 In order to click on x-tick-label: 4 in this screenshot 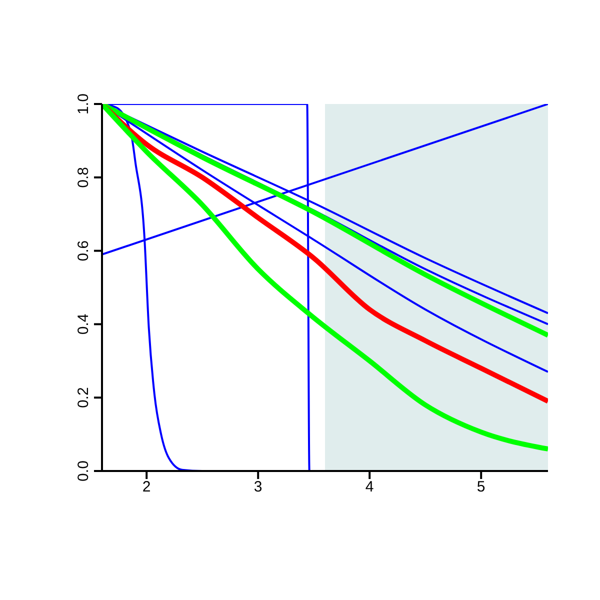, I will do `click(369, 487)`.